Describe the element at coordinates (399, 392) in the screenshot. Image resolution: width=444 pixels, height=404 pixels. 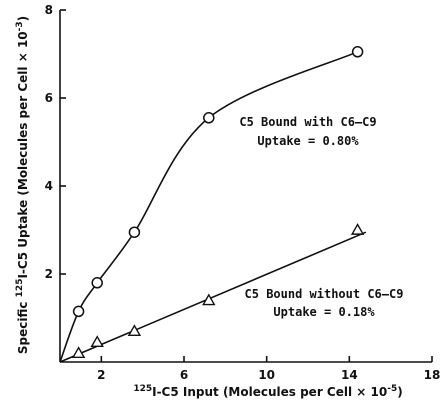
I see `x-axis-title-close: )` at that location.